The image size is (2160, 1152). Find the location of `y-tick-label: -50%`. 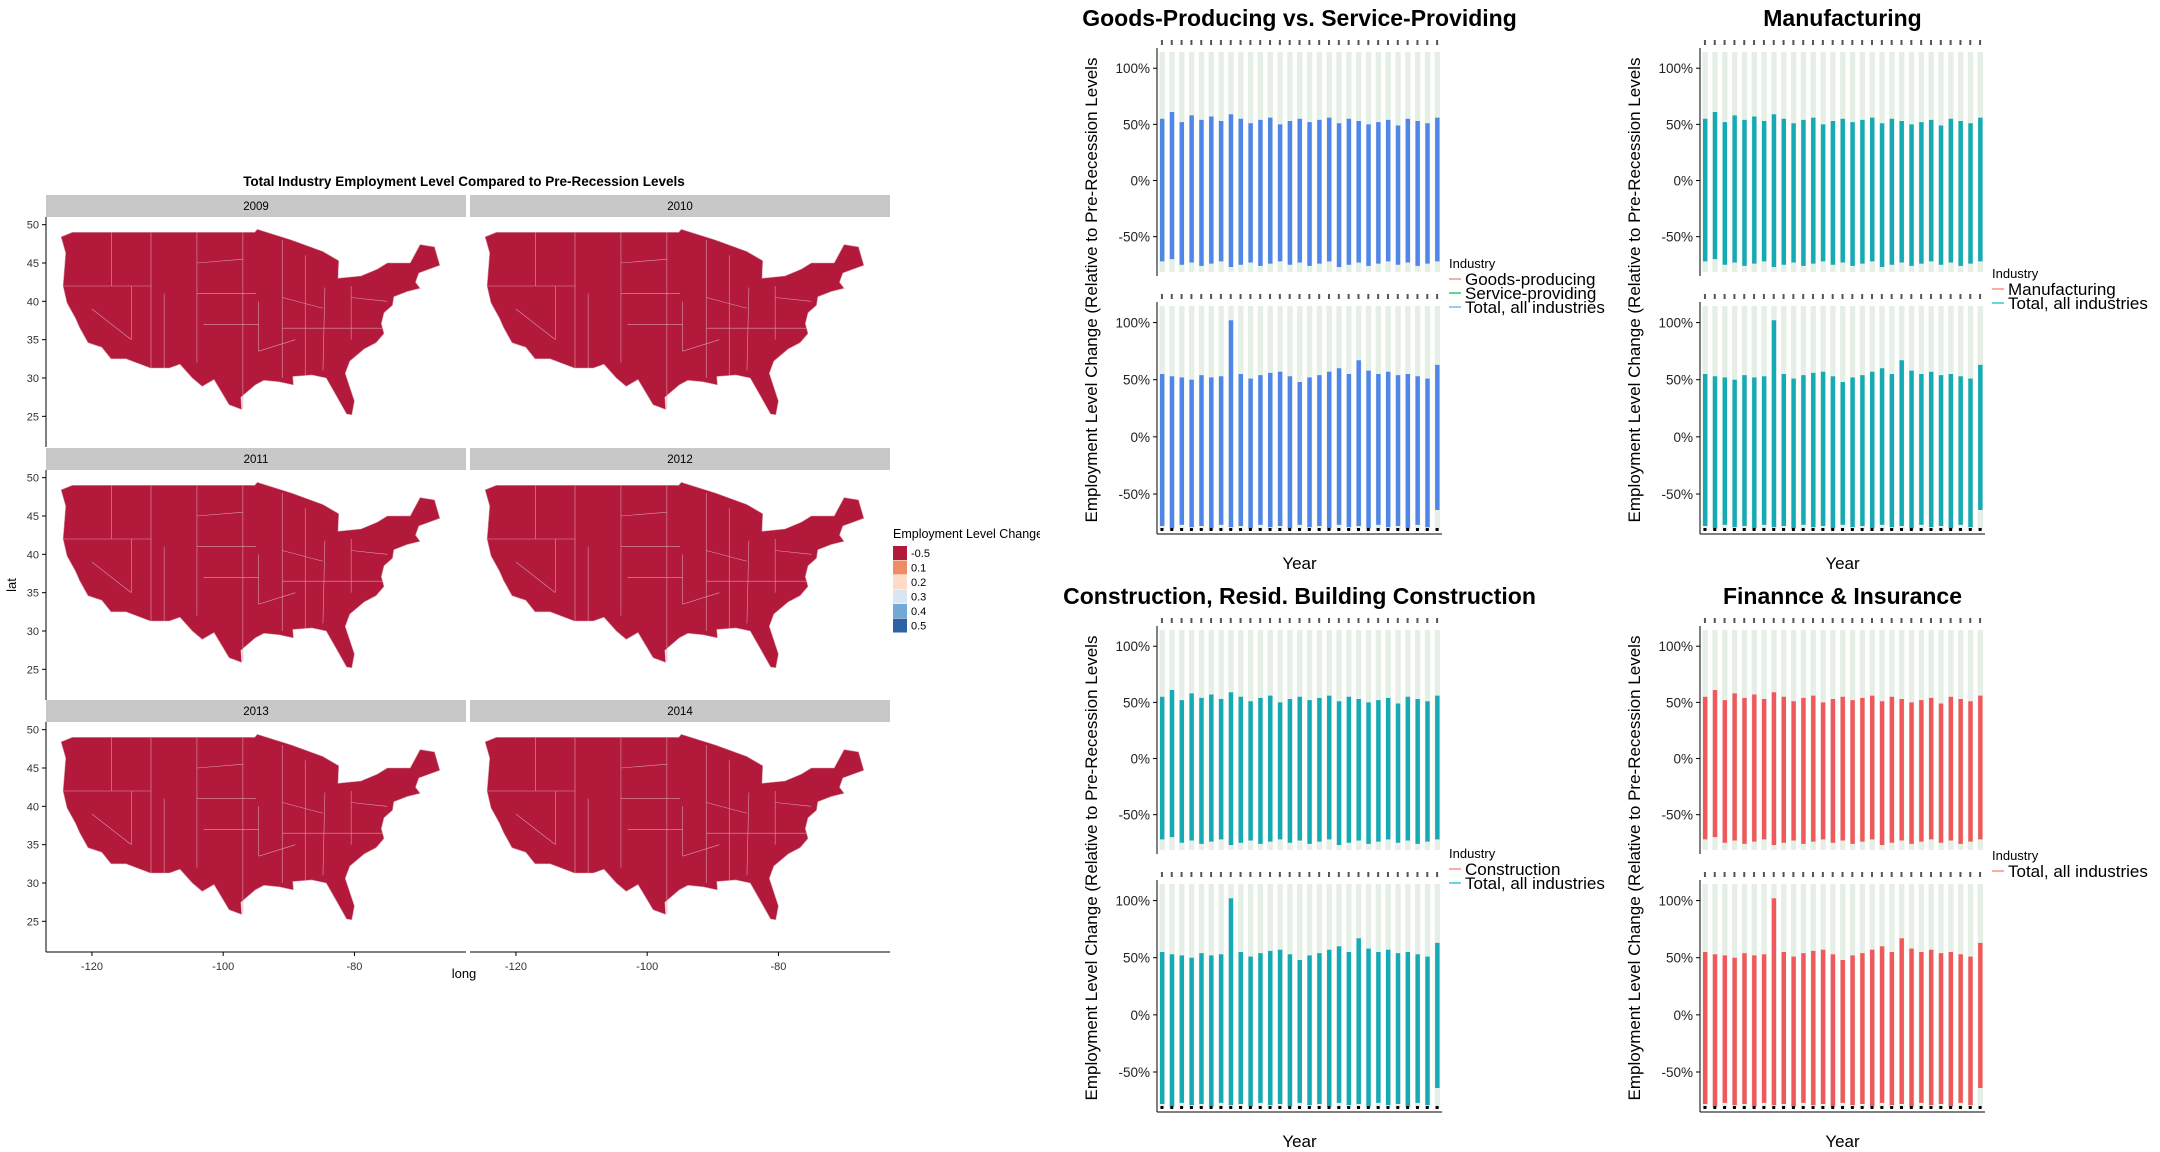

y-tick-label: -50% is located at coordinates (1677, 815).